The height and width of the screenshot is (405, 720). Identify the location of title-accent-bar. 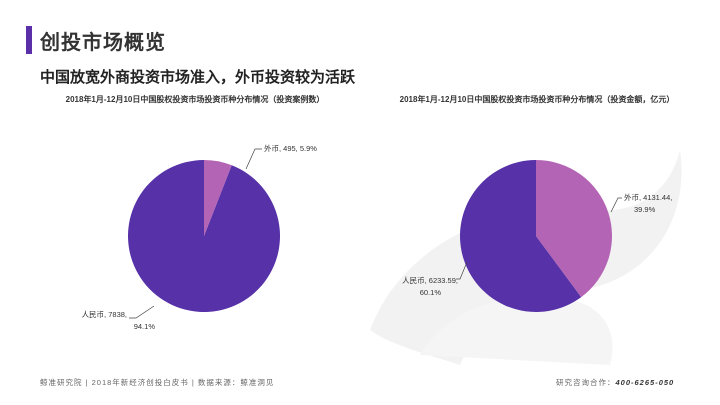
(29, 40).